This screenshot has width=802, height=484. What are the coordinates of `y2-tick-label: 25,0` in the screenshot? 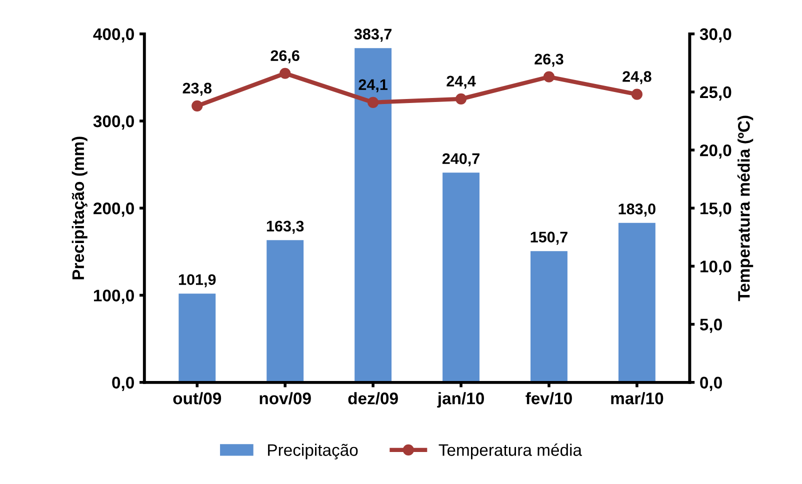 It's located at (716, 93).